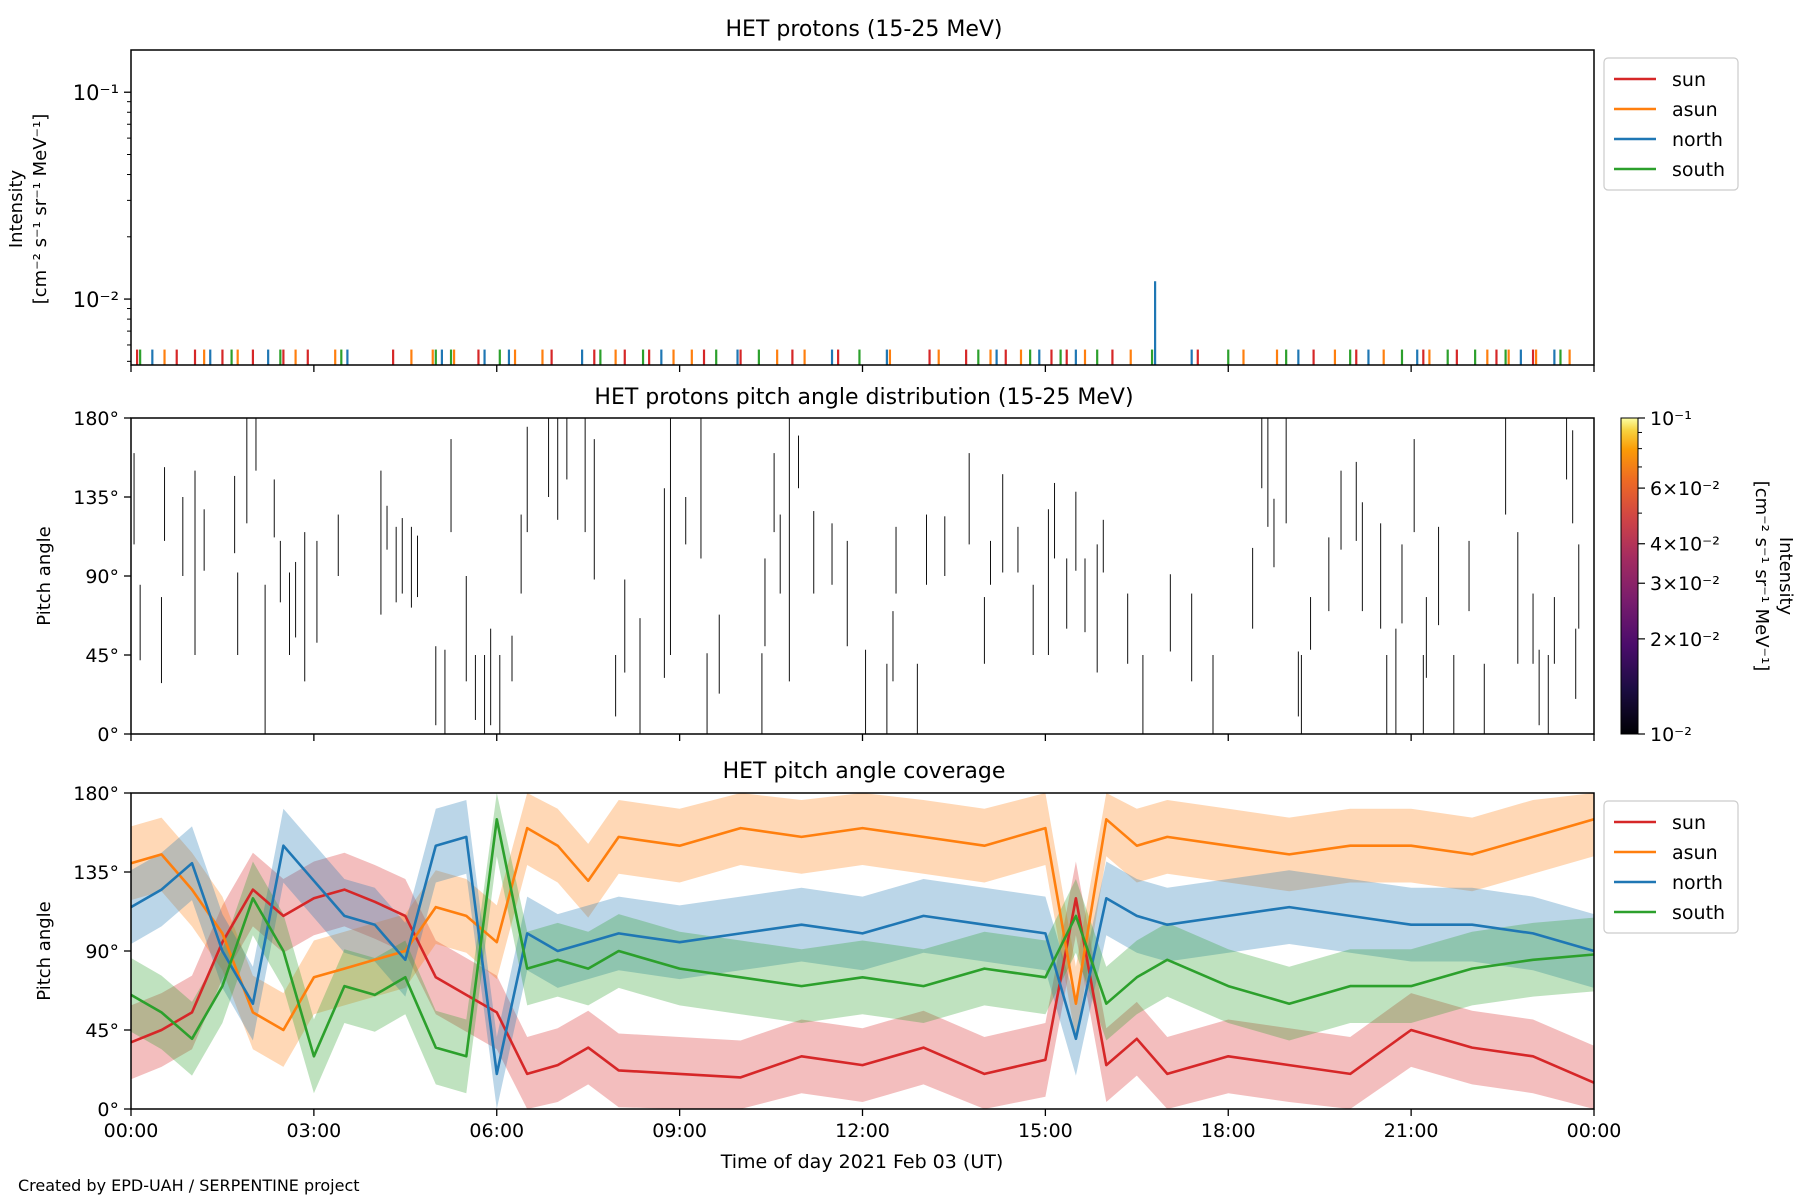 The width and height of the screenshot is (1800, 1200). Describe the element at coordinates (1228, 1131) in the screenshot. I see `x-tick-label: 18:00` at that location.